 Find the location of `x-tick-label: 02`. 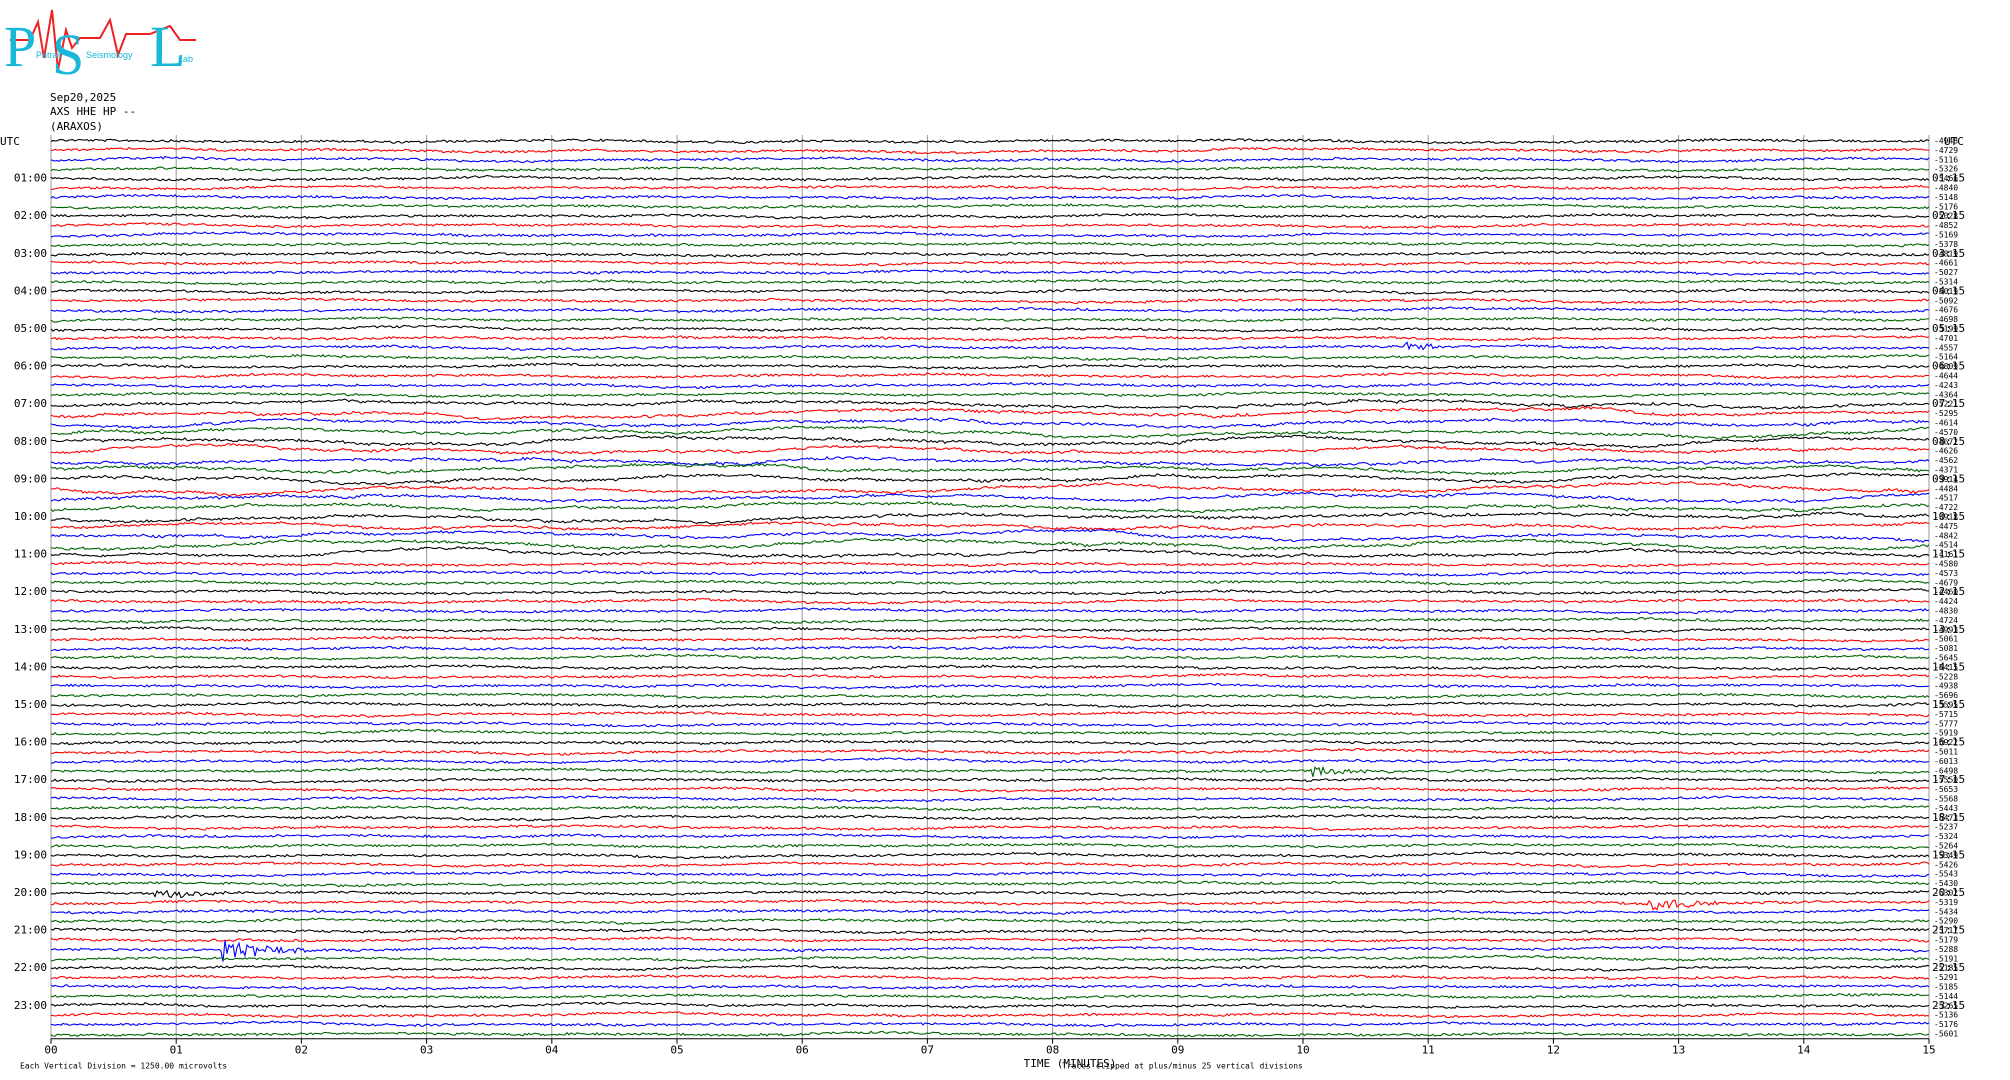

x-tick-label: 02 is located at coordinates (301, 1050).